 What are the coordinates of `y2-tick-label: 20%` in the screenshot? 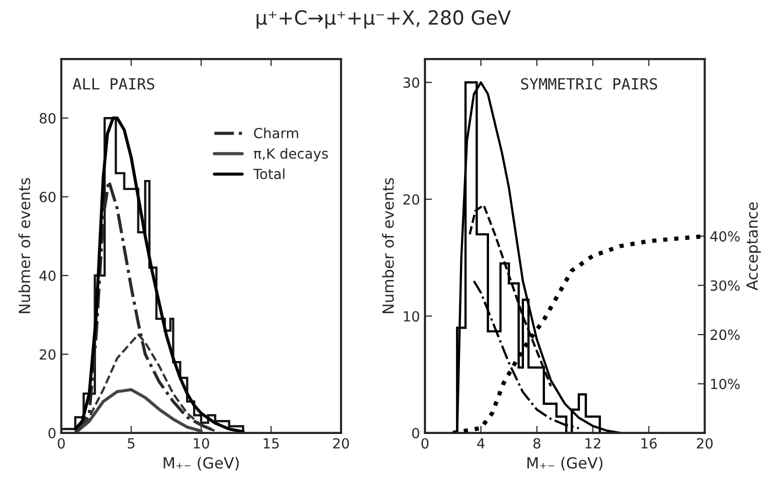 It's located at (725, 335).